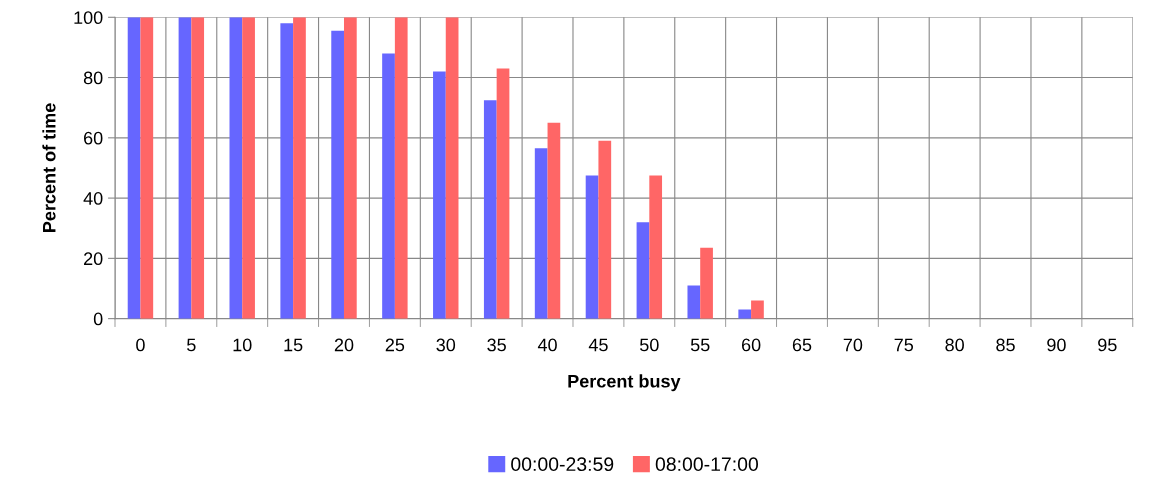  I want to click on x-tick-label: 90, so click(1056, 345).